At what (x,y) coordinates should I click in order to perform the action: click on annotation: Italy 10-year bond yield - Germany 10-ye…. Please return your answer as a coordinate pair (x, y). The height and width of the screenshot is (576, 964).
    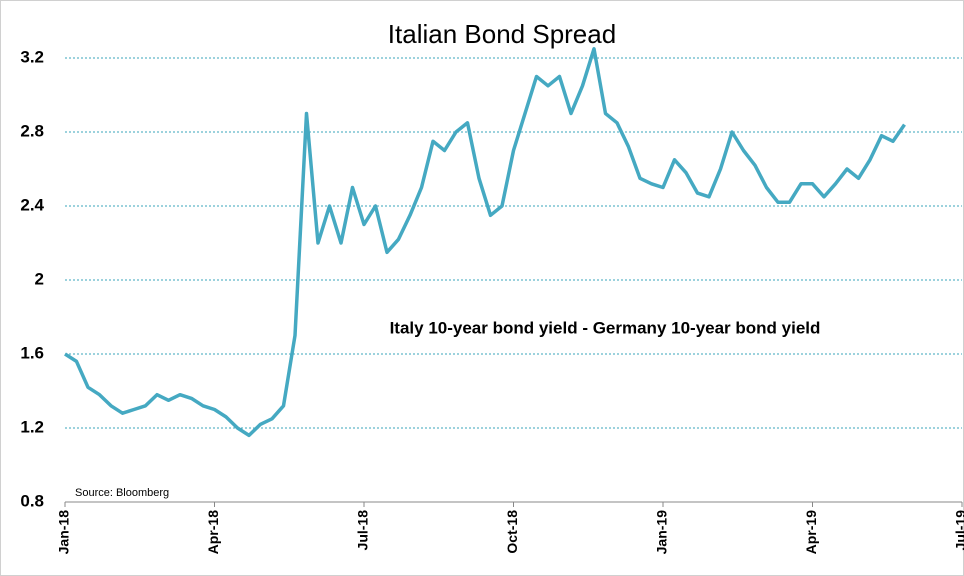
    Looking at the image, I should click on (605, 327).